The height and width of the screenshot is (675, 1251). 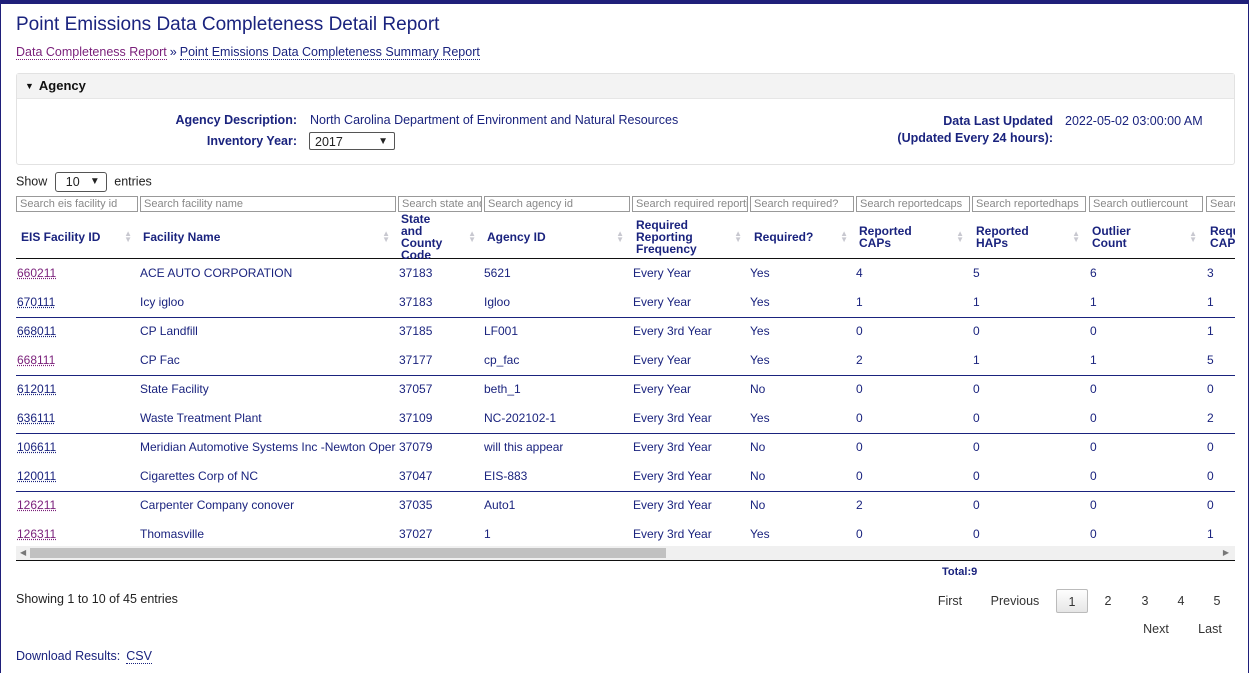 What do you see at coordinates (268, 204) in the screenshot?
I see `filter-facility-name: Search facility name` at bounding box center [268, 204].